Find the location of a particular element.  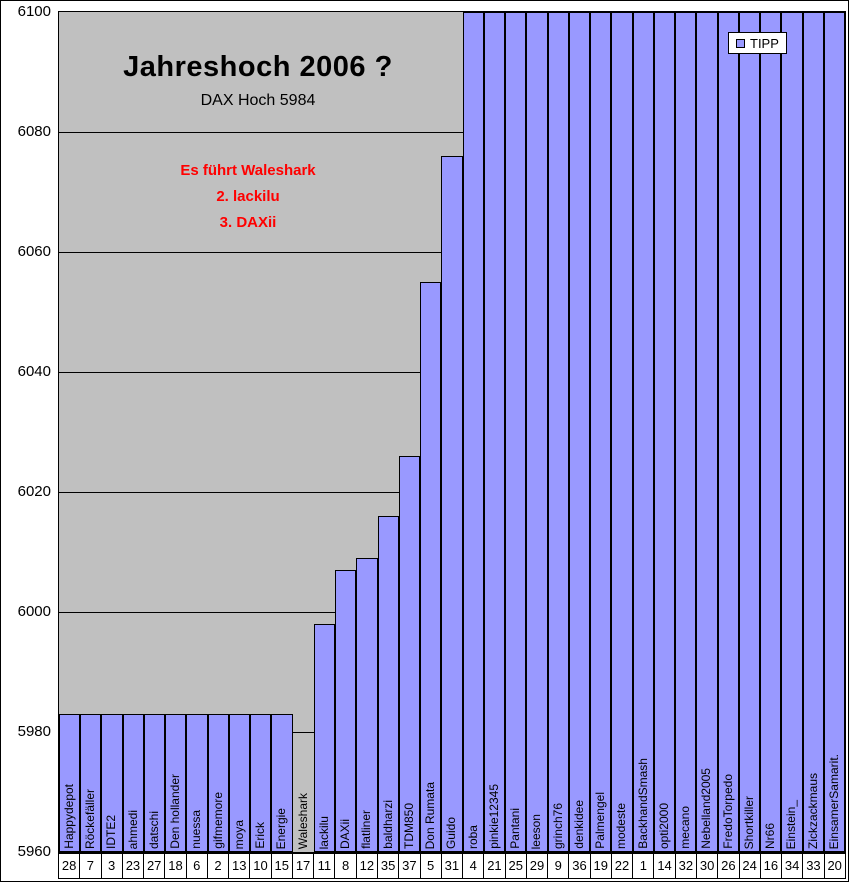

y-axis-tick-label: 6020 is located at coordinates (34, 491).